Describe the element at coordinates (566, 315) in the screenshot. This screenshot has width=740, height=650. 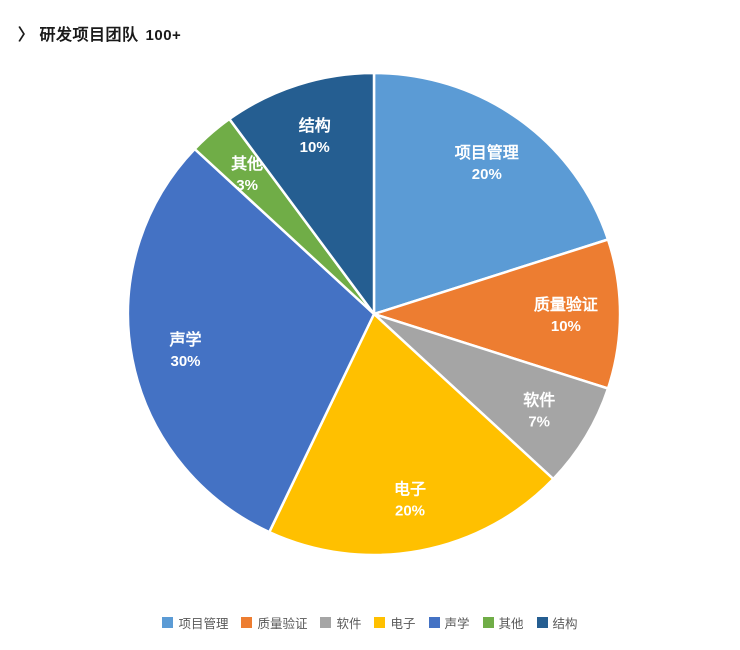
I see `slice-label-1: 质量验证 10%` at that location.